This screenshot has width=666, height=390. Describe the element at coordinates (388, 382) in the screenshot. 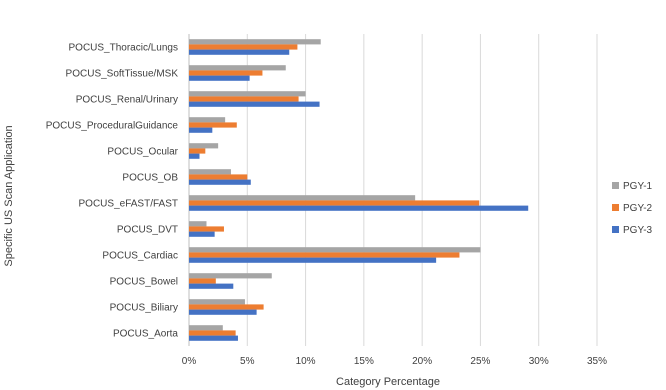

I see `x-axis-title: Category Percentage` at that location.